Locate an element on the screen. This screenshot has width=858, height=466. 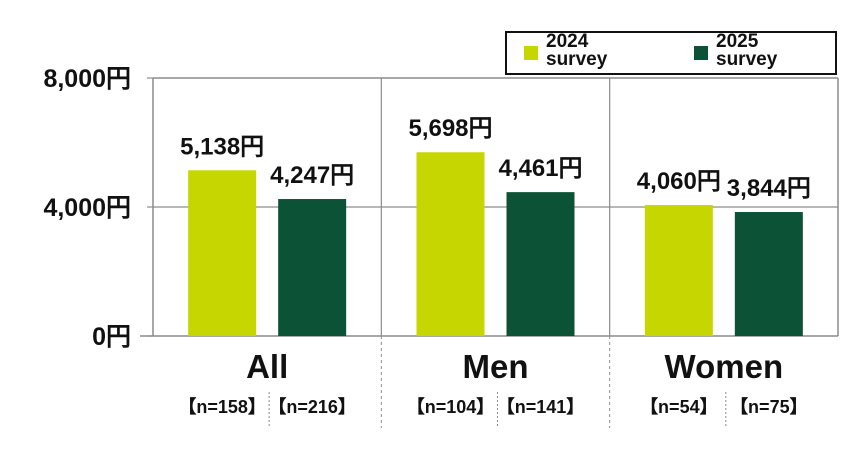
sample-size-label: 【n=141】 is located at coordinates (541, 407).